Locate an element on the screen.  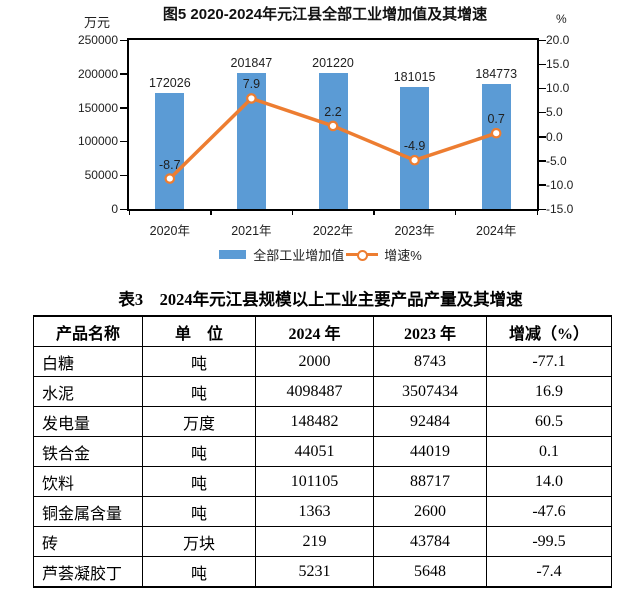
column-header-0: 产品名称 is located at coordinates (88, 331).